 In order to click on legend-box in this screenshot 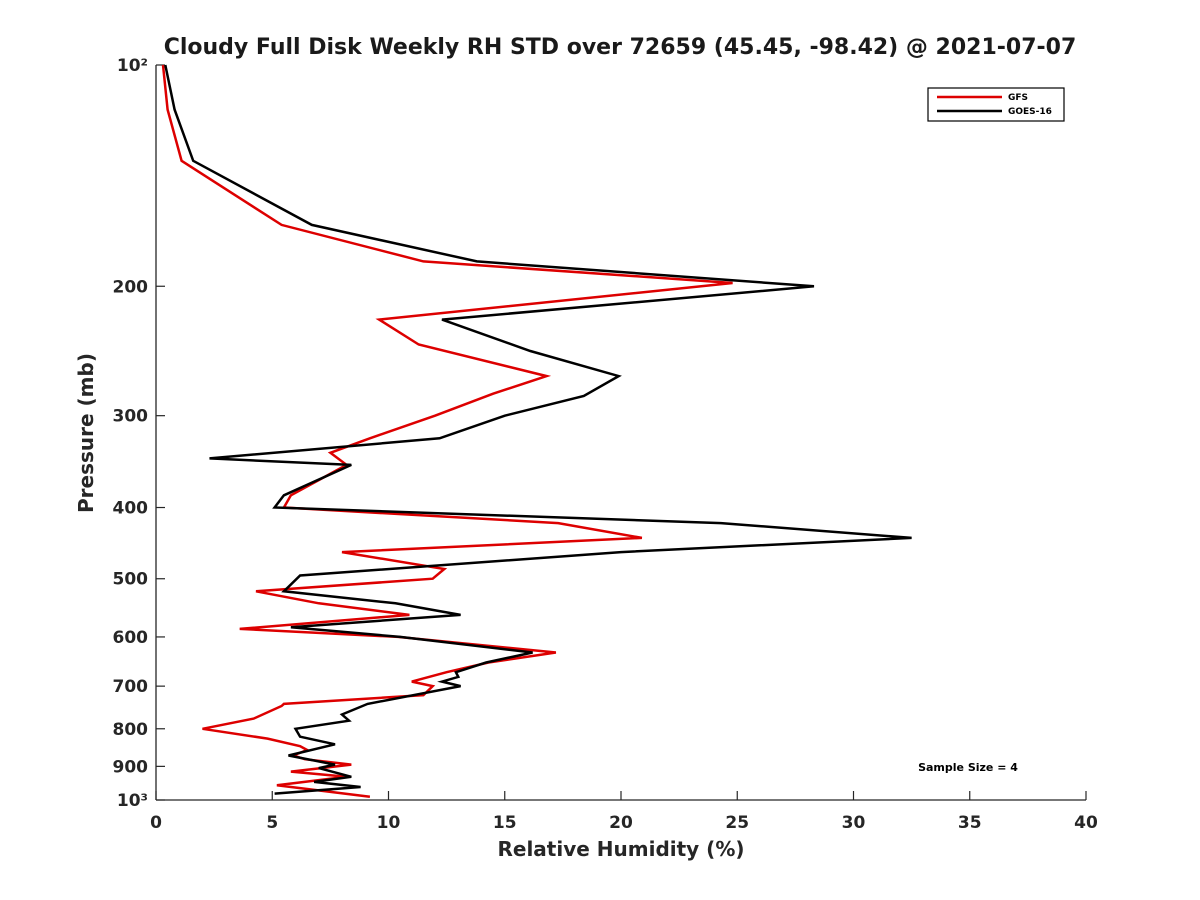, I will do `click(996, 104)`.